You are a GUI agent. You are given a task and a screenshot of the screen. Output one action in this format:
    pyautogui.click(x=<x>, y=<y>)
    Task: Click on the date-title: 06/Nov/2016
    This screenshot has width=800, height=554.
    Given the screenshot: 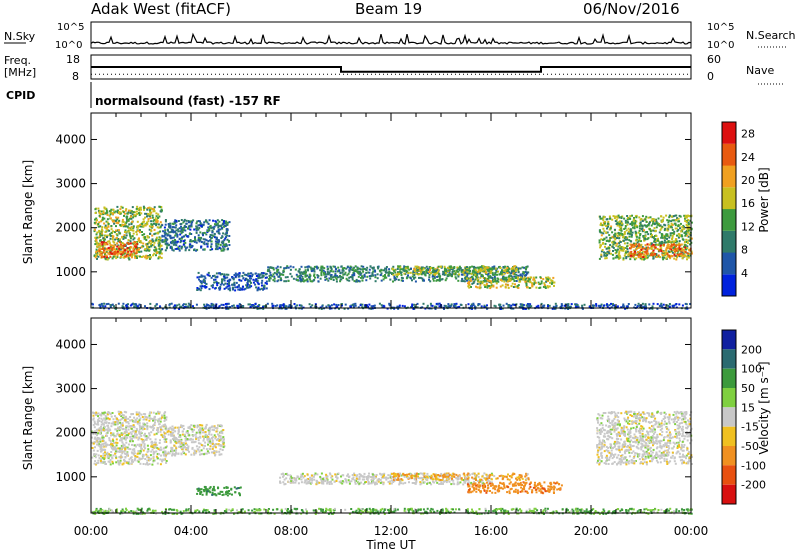 What is the action you would take?
    pyautogui.click(x=631, y=9)
    